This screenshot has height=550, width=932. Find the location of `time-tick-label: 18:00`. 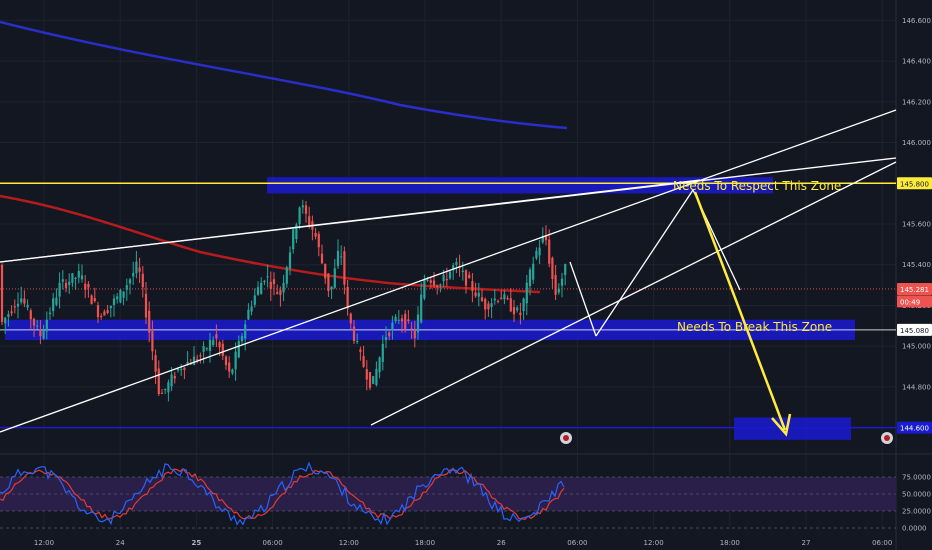

time-tick-label: 18:00 is located at coordinates (730, 543).